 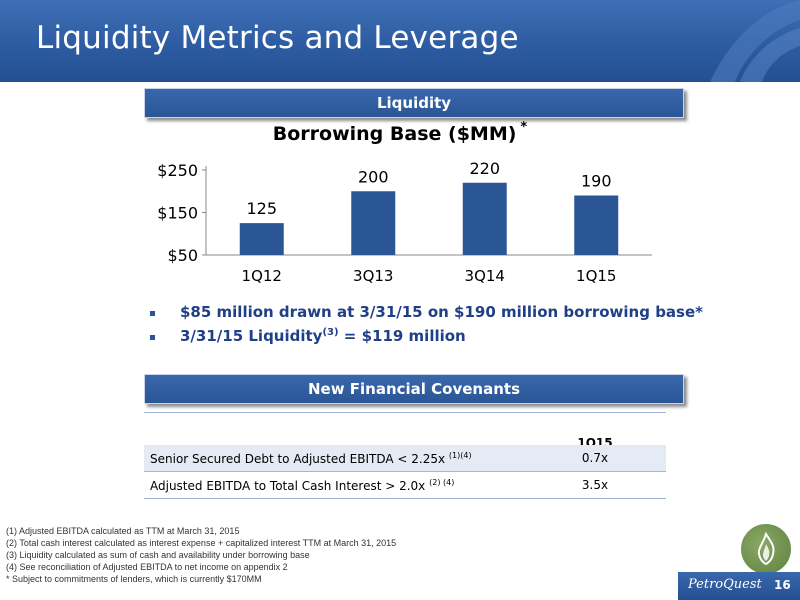 What do you see at coordinates (595, 485) in the screenshot?
I see `covenant-value: 3.5x` at bounding box center [595, 485].